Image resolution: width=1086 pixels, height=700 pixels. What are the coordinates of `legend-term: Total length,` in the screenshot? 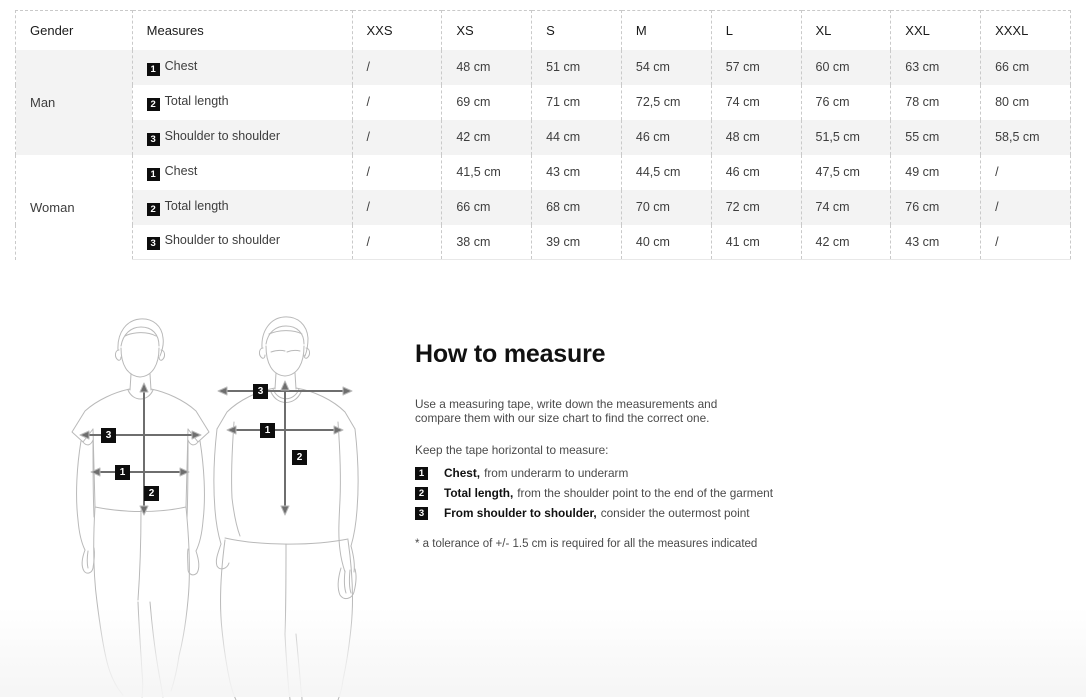 It's located at (479, 493).